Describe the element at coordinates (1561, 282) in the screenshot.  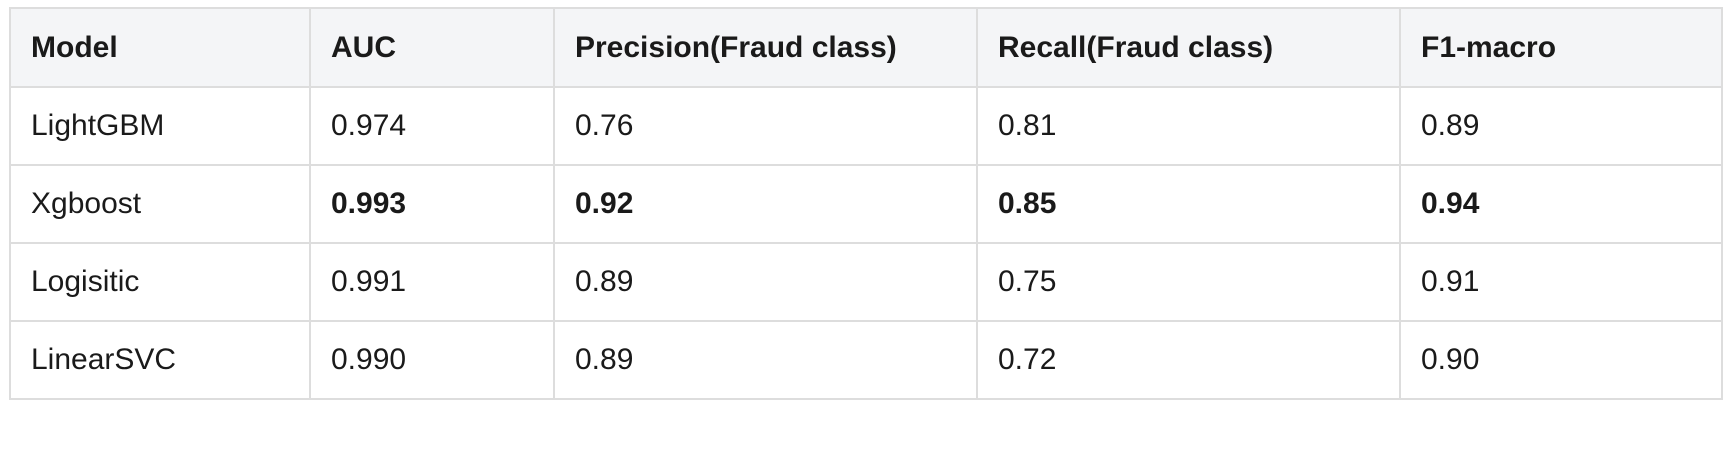
I see `f1-macro-cell: 0.91` at that location.